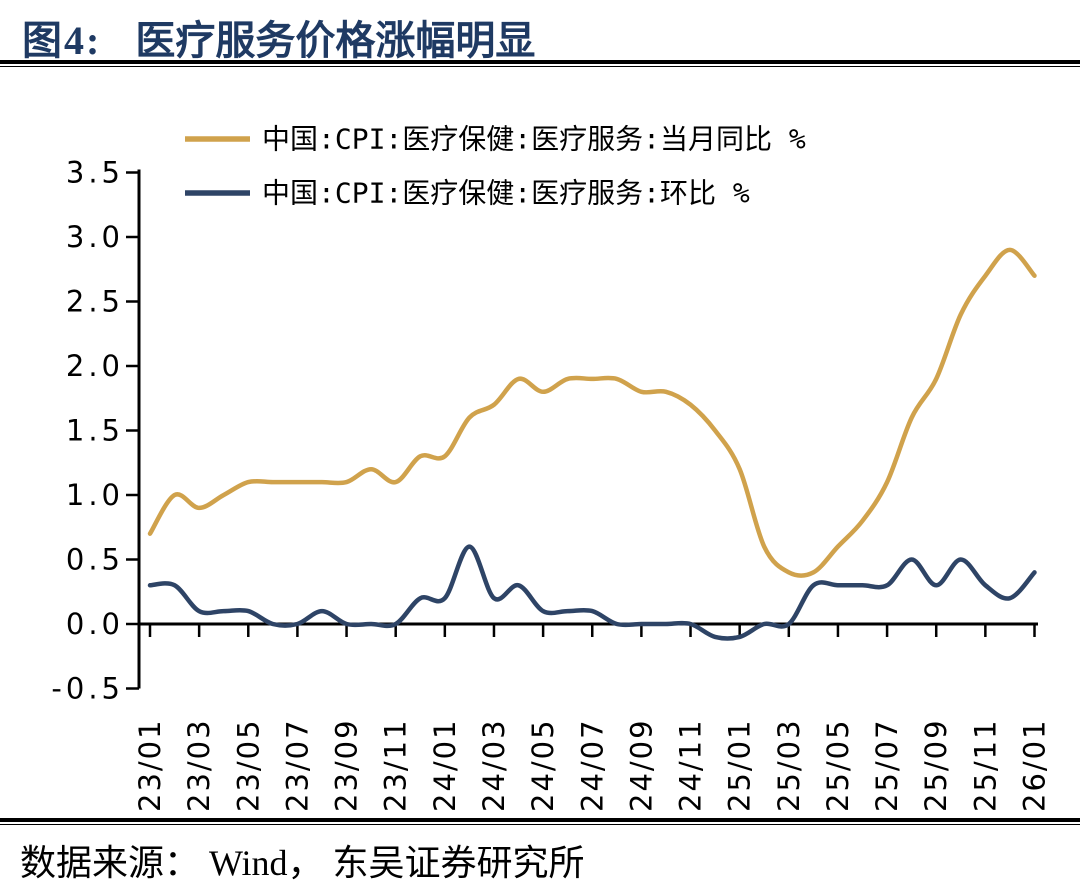 The width and height of the screenshot is (1080, 892). I want to click on y-tick-label: -0.5, so click(87, 689).